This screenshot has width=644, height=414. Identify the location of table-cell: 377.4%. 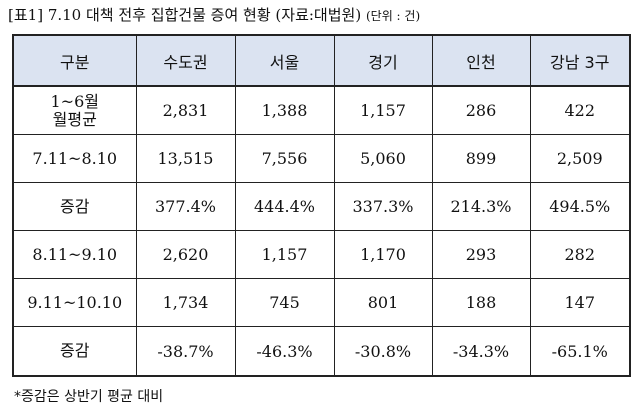
(185, 206).